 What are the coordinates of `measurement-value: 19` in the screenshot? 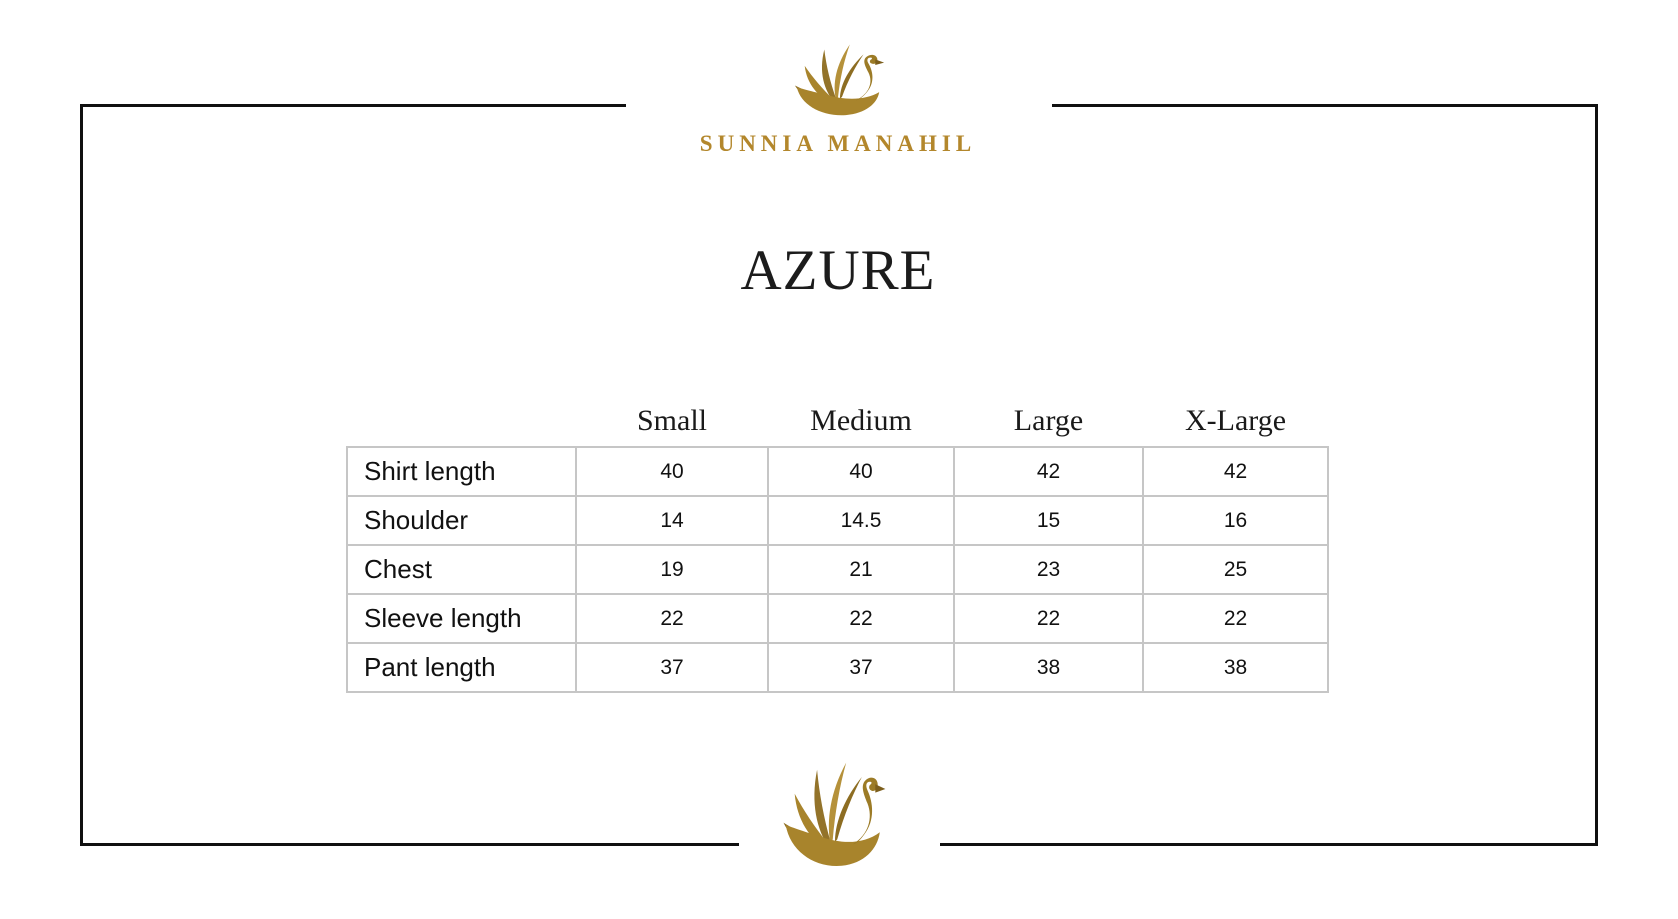 It's located at (672, 569).